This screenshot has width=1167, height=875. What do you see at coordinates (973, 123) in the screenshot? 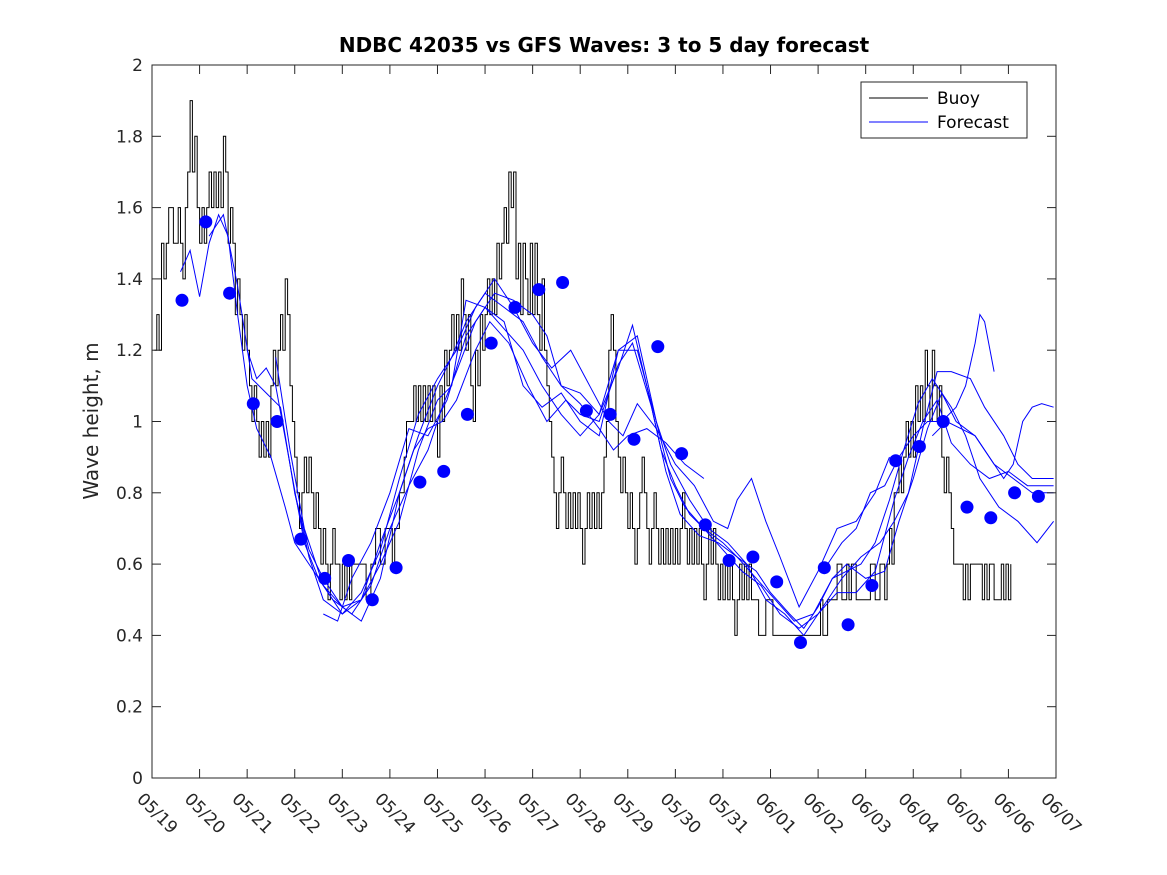
I see `legend-forecast-label: Forecast` at bounding box center [973, 123].